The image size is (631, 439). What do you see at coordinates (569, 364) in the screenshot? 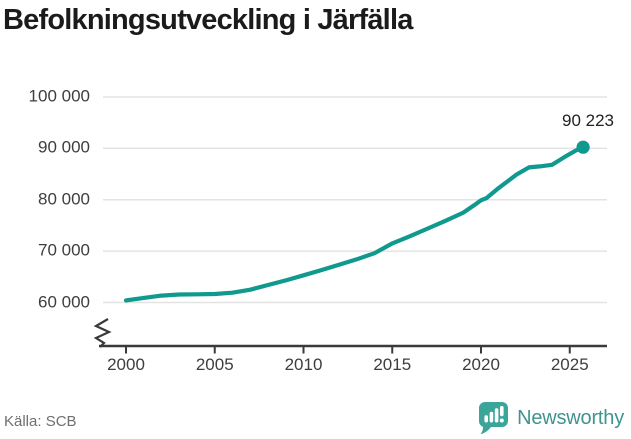
I see `x-tick-label: 2025` at bounding box center [569, 364].